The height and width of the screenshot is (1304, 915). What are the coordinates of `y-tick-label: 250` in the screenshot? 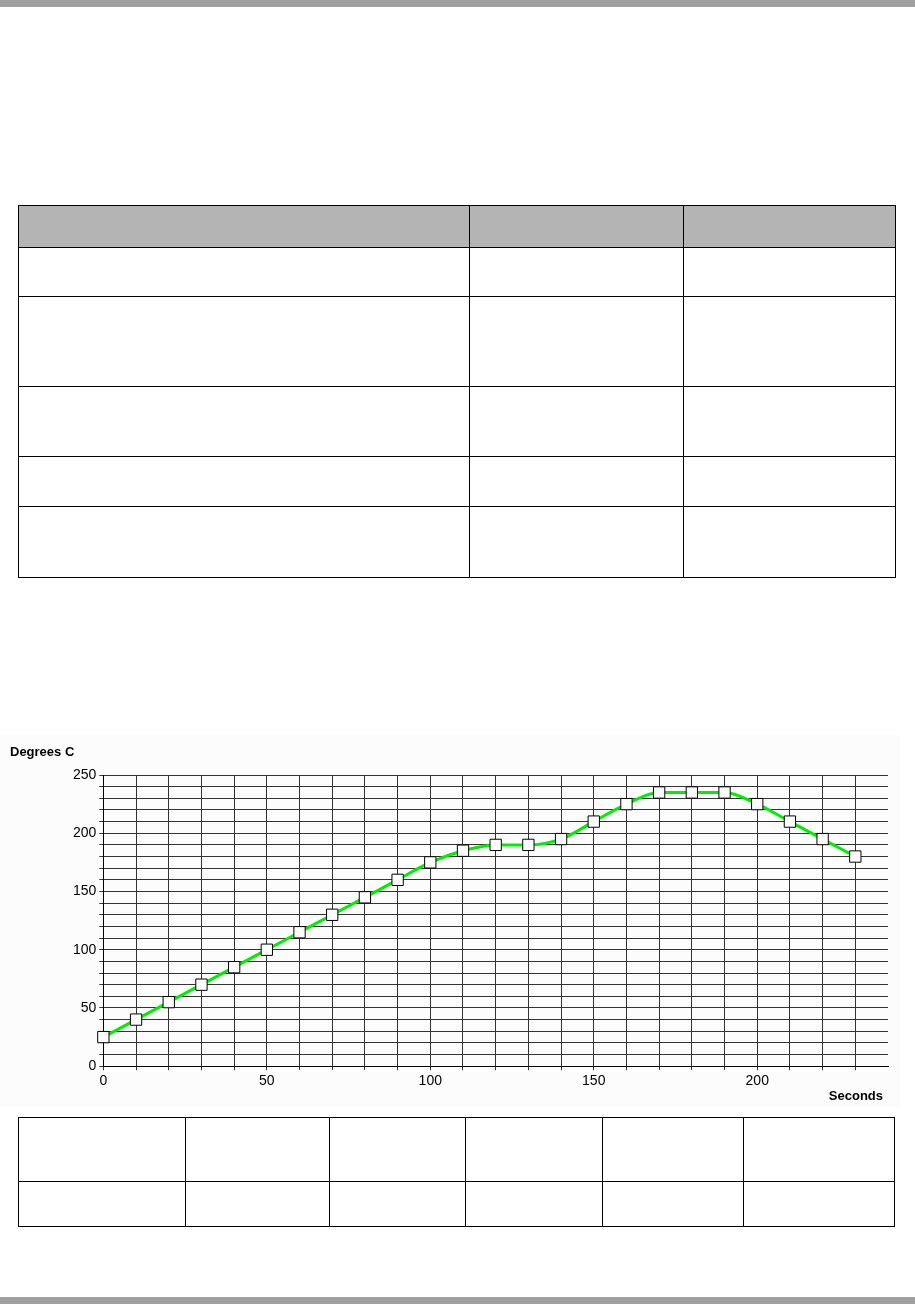 It's located at (85, 773).